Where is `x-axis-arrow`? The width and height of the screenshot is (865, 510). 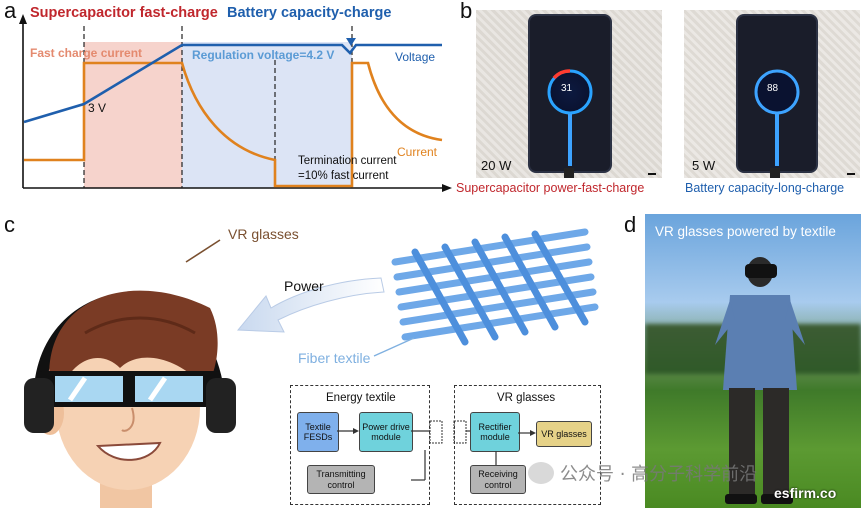
x-axis-arrow is located at coordinates (447, 188).